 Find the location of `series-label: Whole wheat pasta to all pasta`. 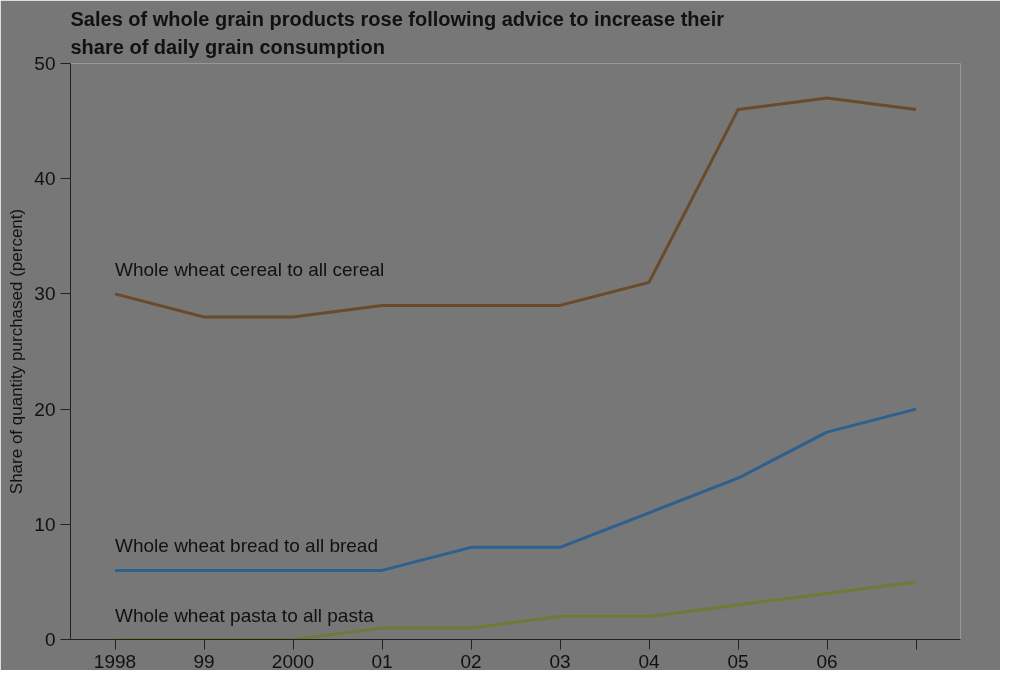

series-label: Whole wheat pasta to all pasta is located at coordinates (245, 615).